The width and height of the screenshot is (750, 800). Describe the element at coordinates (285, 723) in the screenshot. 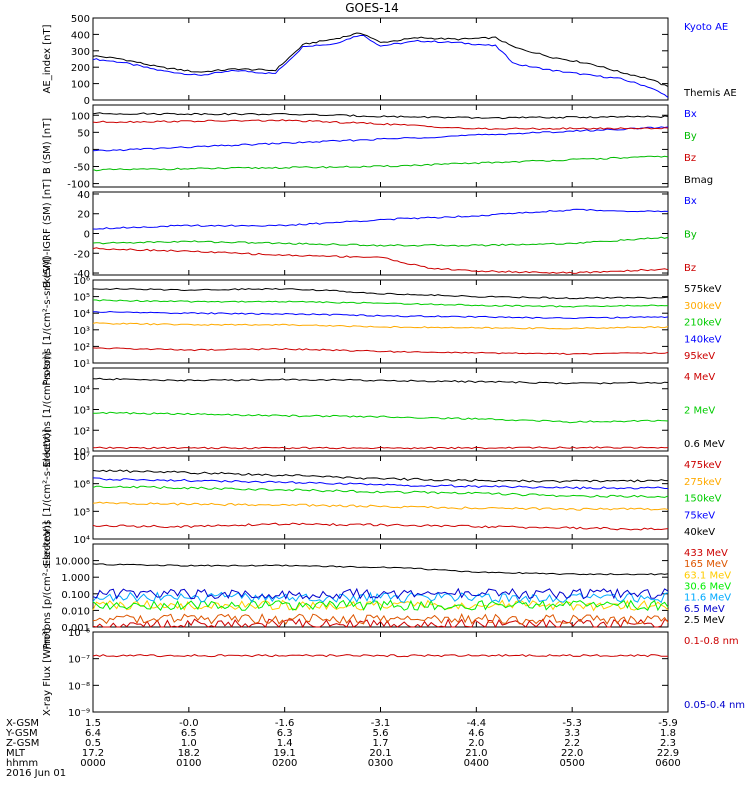

I see `footer-cell: -1.6` at that location.